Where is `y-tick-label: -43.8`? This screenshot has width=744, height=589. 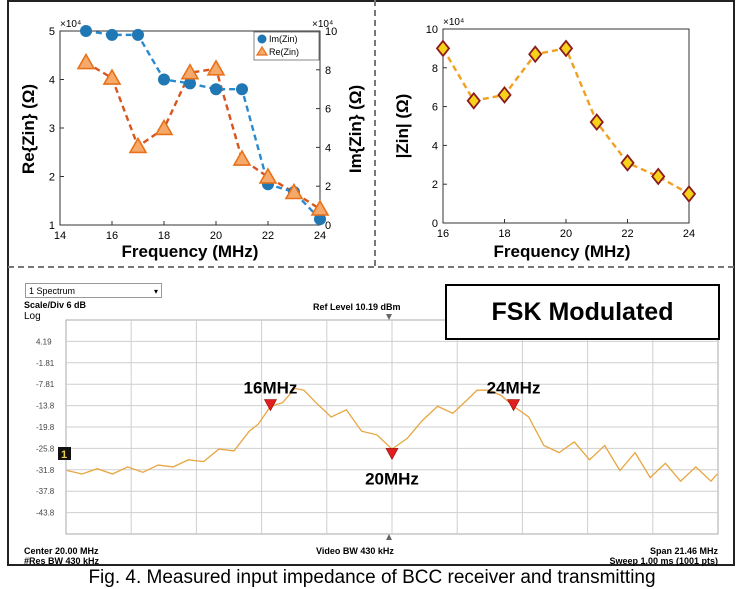 y-tick-label: -43.8 is located at coordinates (45, 513).